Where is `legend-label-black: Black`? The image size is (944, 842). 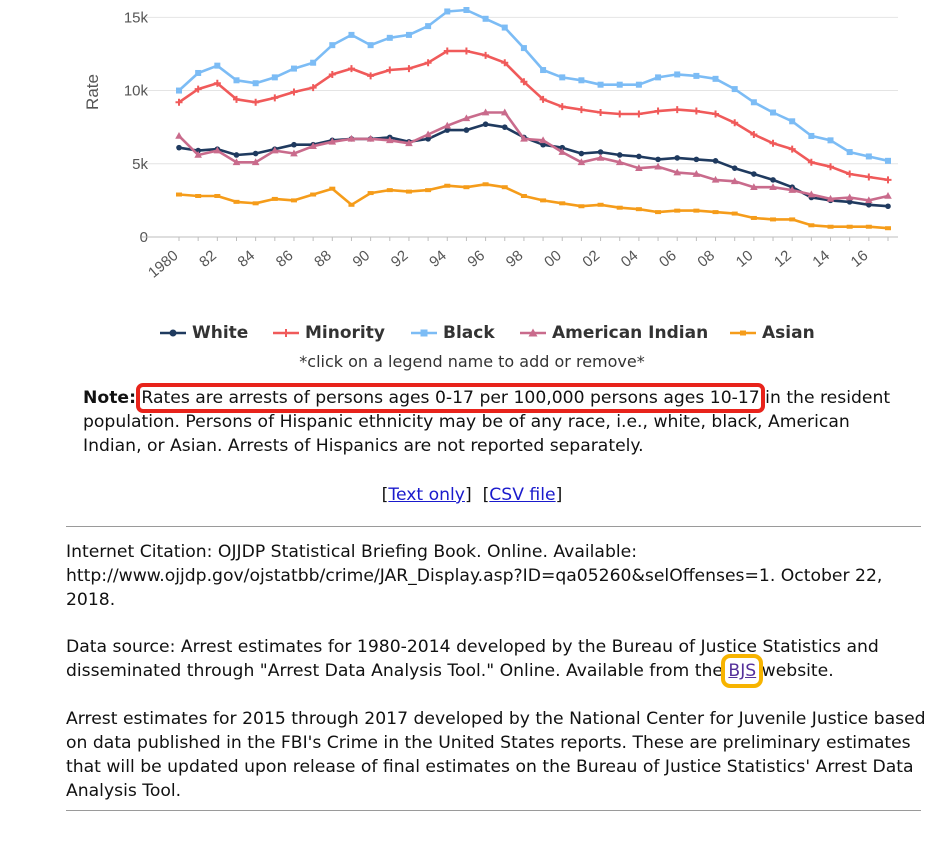 legend-label-black: Black is located at coordinates (469, 333).